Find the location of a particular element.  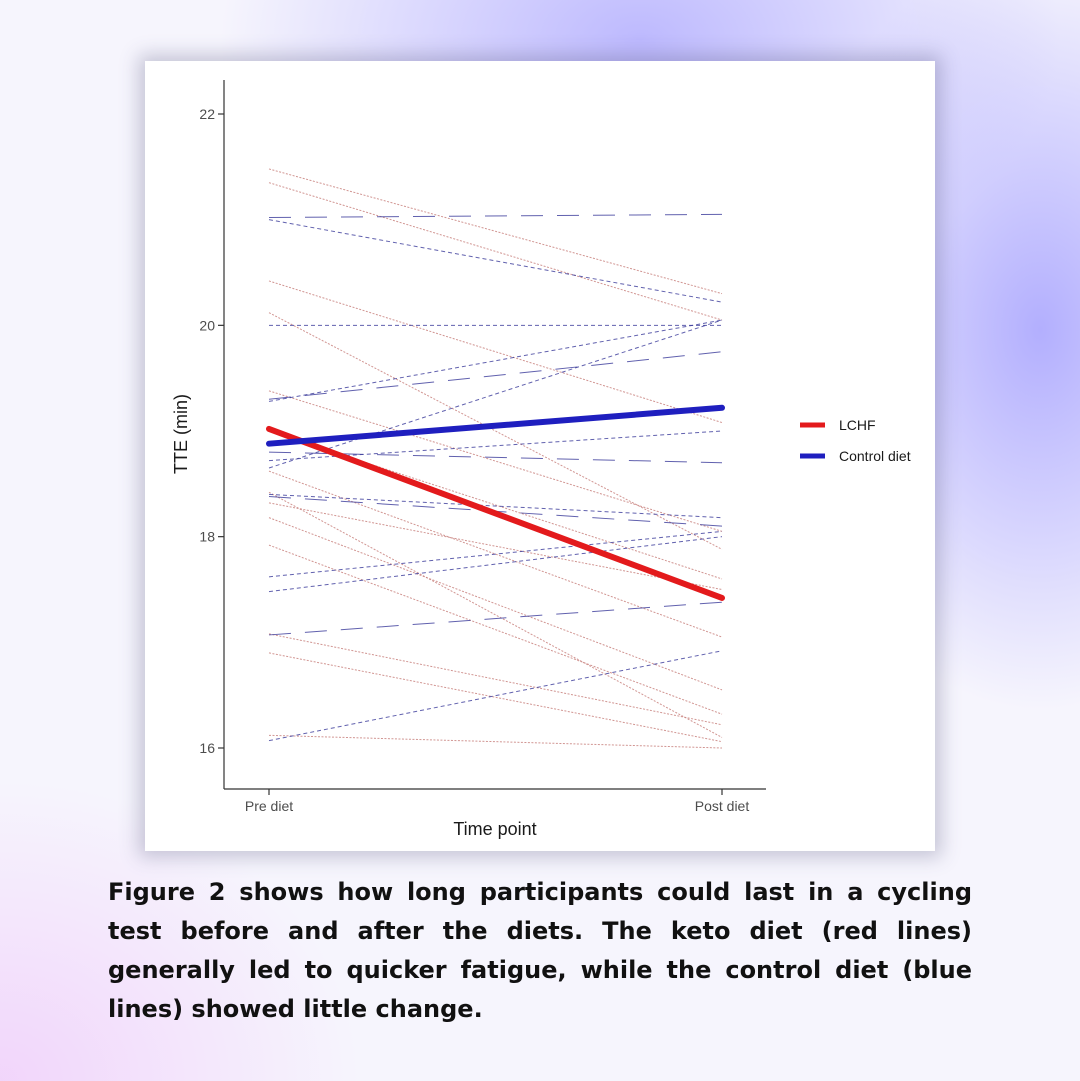

y-tick-label: 22 is located at coordinates (207, 114).